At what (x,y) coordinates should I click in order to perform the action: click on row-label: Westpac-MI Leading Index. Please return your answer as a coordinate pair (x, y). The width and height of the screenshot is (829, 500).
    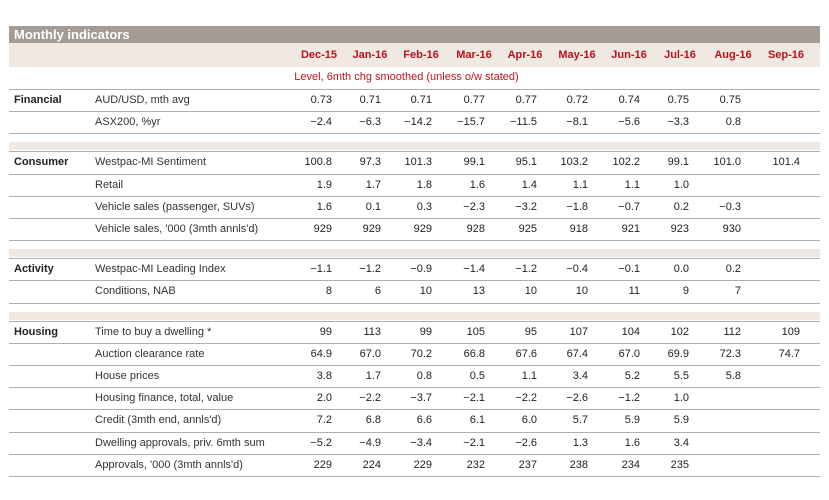
    Looking at the image, I should click on (160, 269).